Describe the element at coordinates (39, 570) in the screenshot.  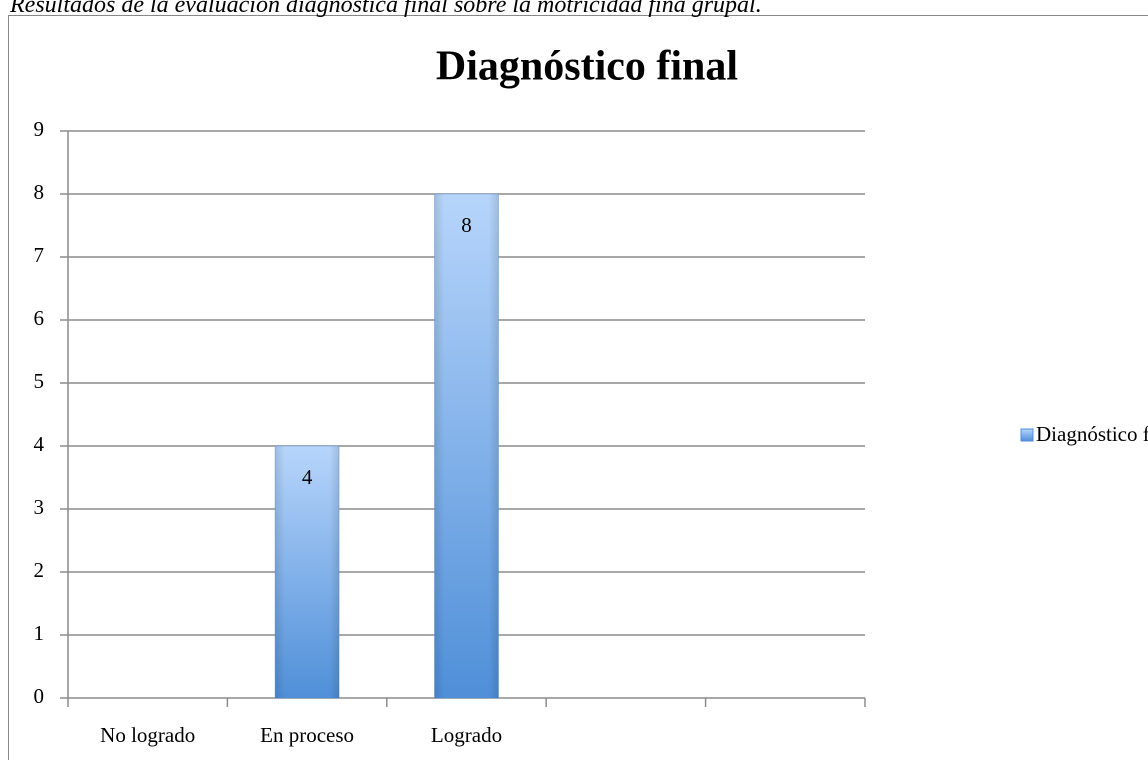
I see `y-tick-label: 2` at that location.